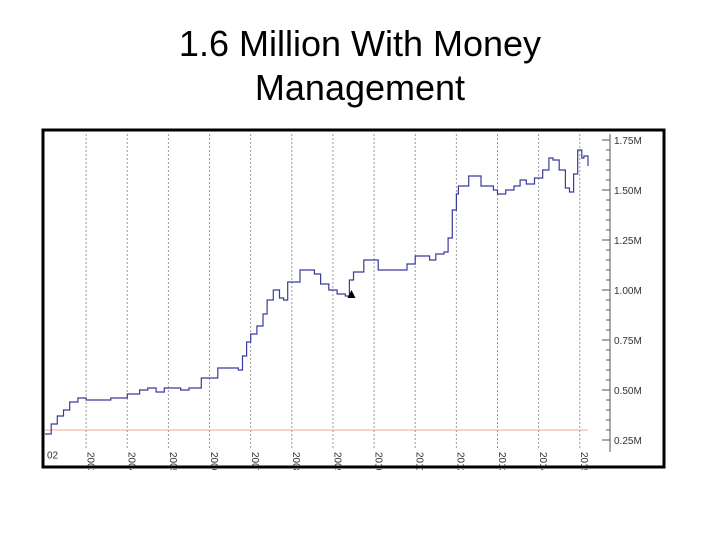 The image size is (720, 540). What do you see at coordinates (460, 461) in the screenshot?
I see `x-tick-label: 2012` at bounding box center [460, 461].